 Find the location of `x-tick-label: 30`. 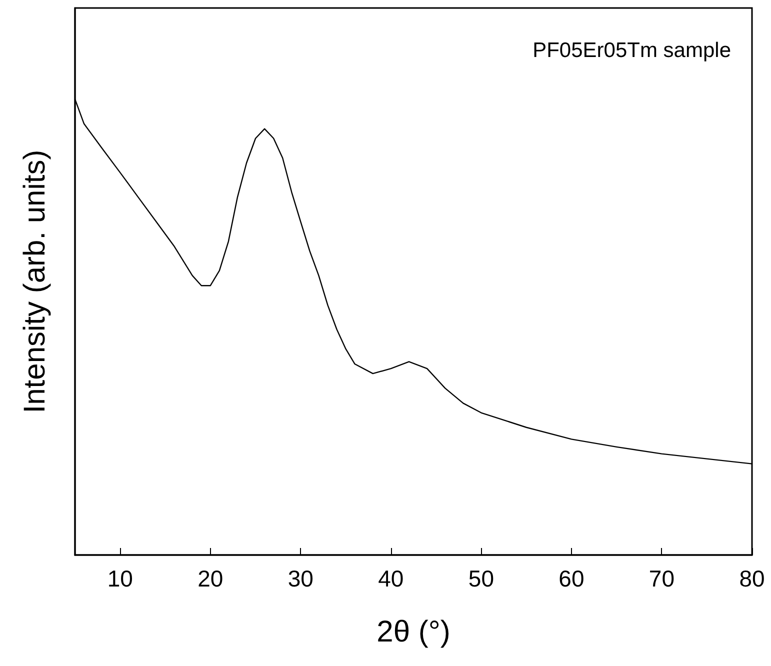

x-tick-label: 30 is located at coordinates (301, 579).